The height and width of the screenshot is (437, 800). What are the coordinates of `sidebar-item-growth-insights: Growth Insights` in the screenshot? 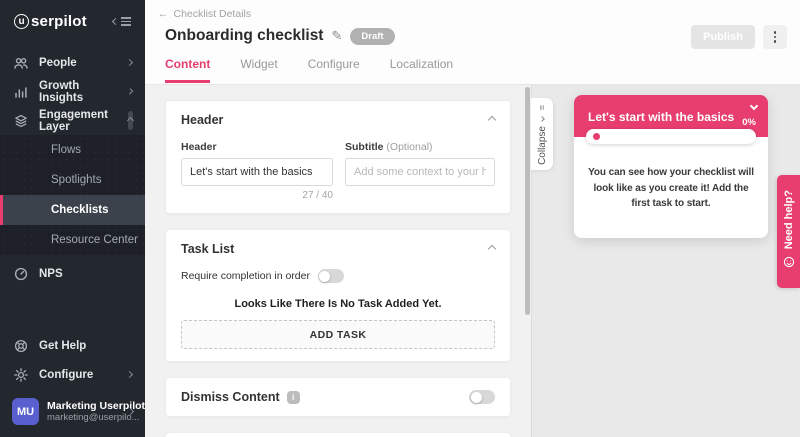 It's located at (72, 91).